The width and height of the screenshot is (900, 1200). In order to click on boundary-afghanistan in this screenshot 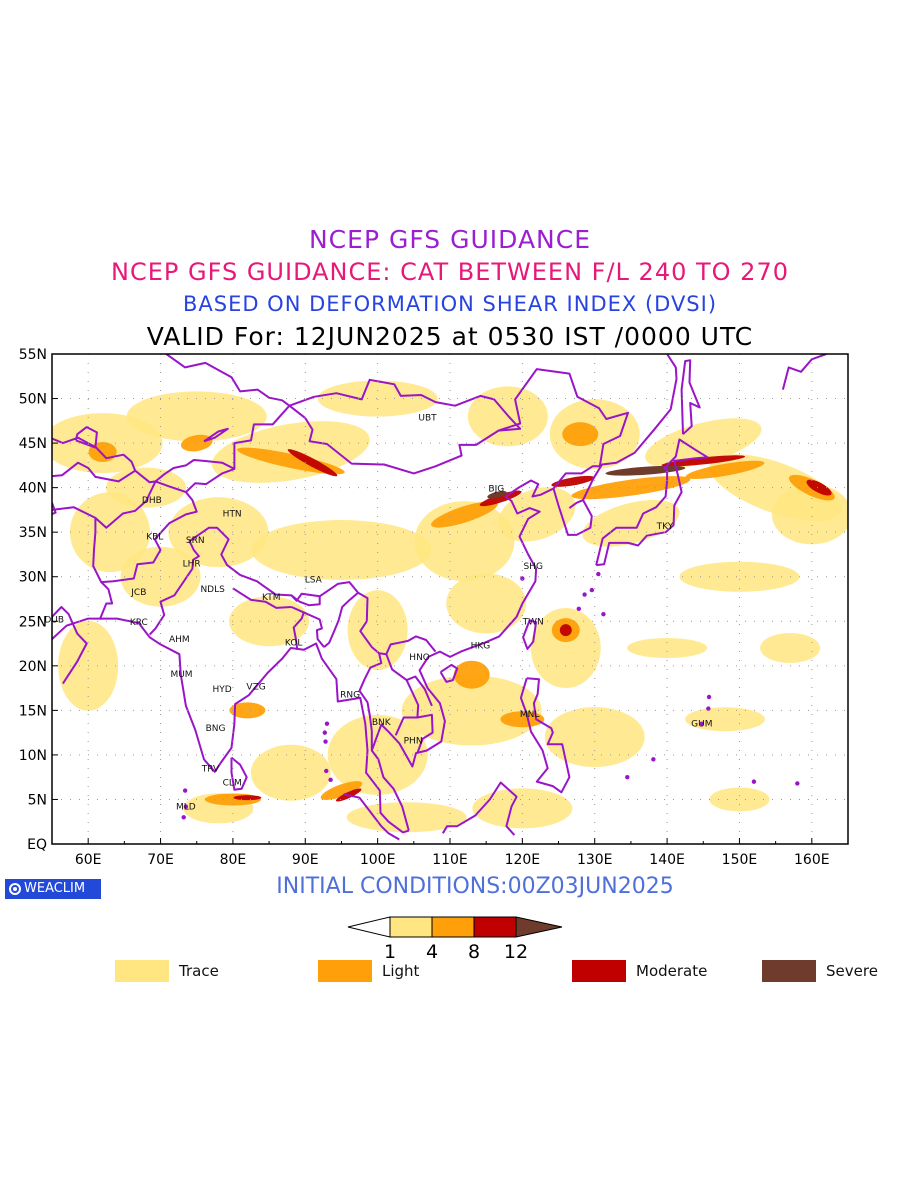, I will do `click(125, 532)`.